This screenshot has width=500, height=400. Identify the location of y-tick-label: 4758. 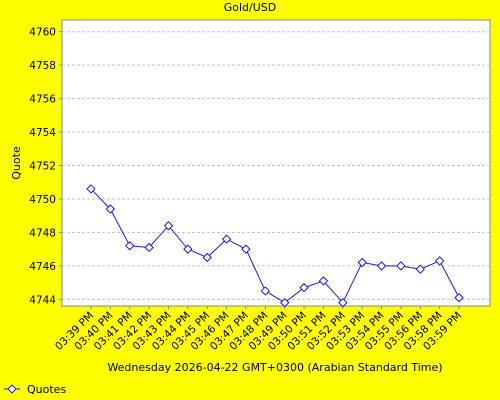
(42, 66).